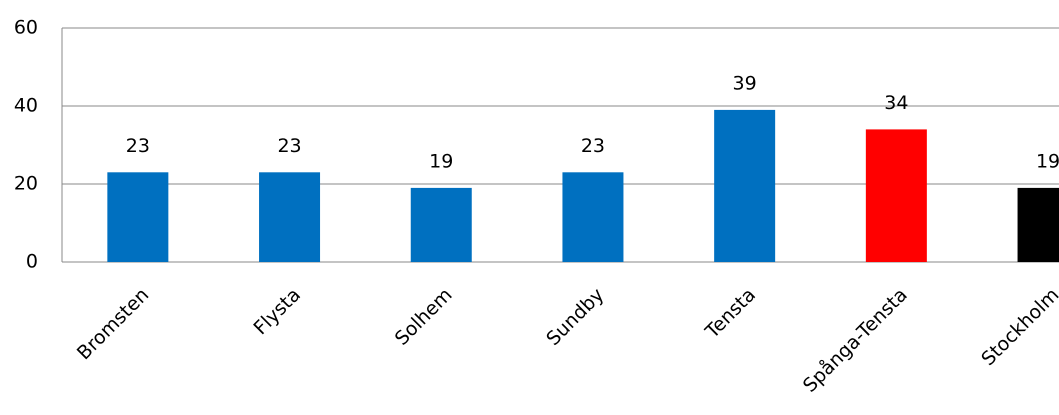 The image size is (1059, 415). What do you see at coordinates (113, 324) in the screenshot?
I see `x-tick-label: Bromsten` at bounding box center [113, 324].